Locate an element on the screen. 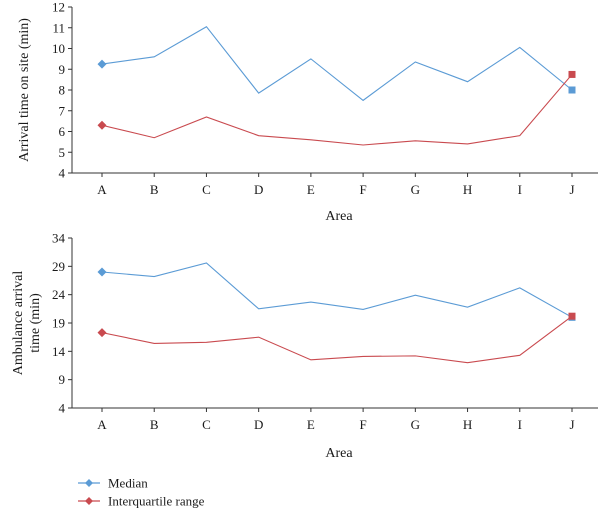 The width and height of the screenshot is (600, 510). y-axis-label-line-1: Ambulance arrival is located at coordinates (18, 323).